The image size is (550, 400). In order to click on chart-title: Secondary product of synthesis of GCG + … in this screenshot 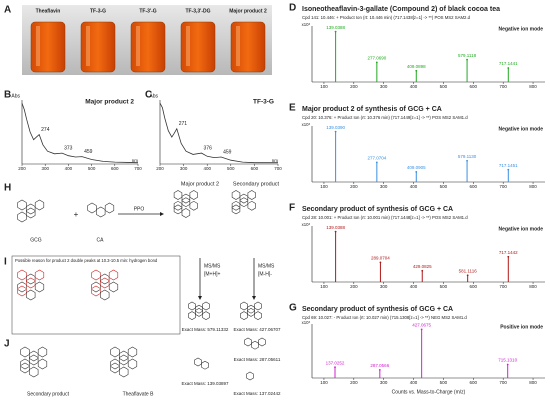, I will do `click(377, 309)`.